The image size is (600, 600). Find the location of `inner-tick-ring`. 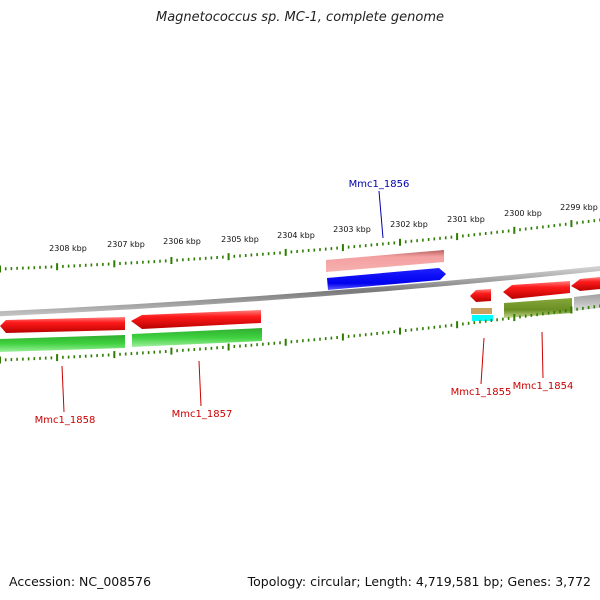

inner-tick-ring is located at coordinates (300, 334).